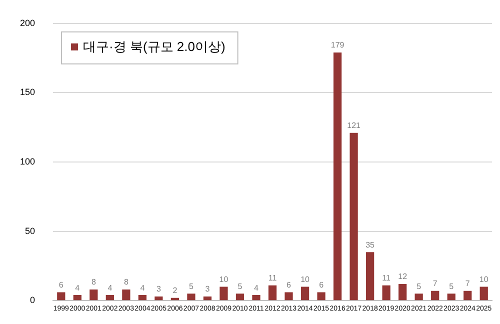 The width and height of the screenshot is (500, 324). Describe the element at coordinates (28, 92) in the screenshot. I see `y-tick-label: 150` at that location.